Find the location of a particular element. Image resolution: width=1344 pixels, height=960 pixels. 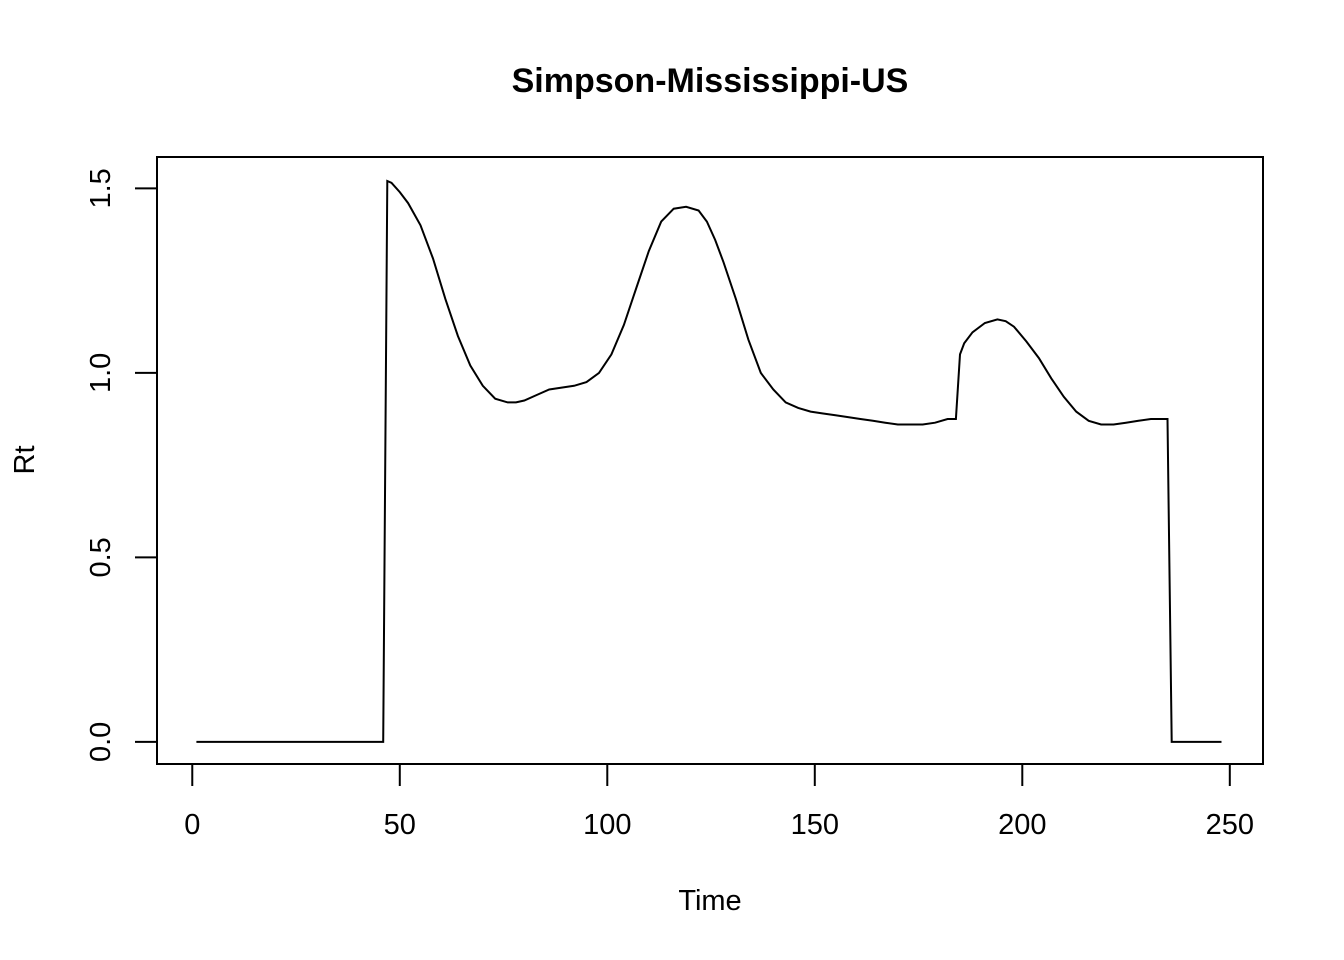

x-tick-label: 250 is located at coordinates (1230, 825).